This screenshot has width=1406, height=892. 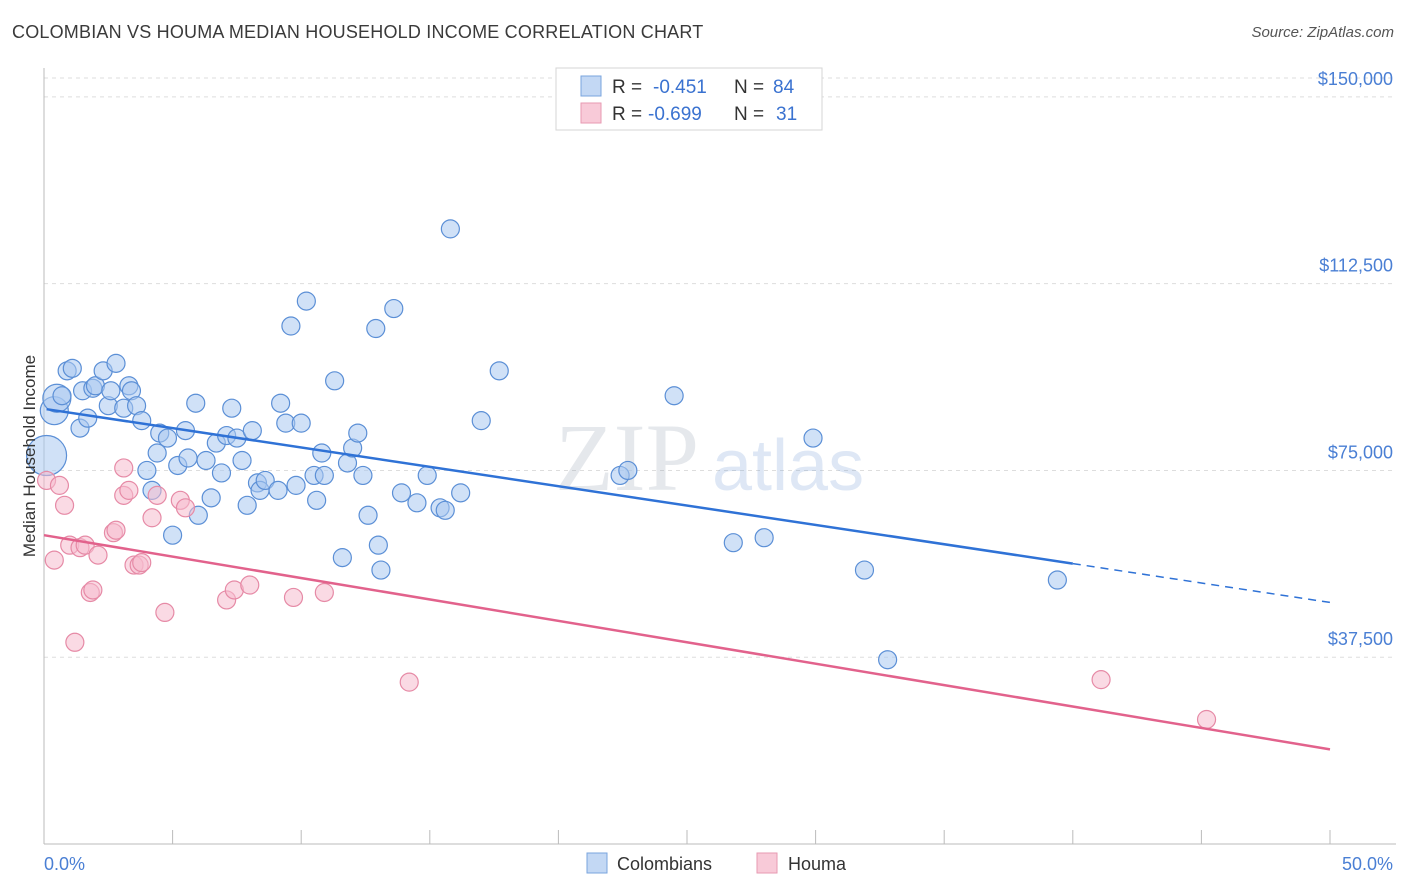 What do you see at coordinates (767, 863) in the screenshot?
I see `series-swatch-houma` at bounding box center [767, 863].